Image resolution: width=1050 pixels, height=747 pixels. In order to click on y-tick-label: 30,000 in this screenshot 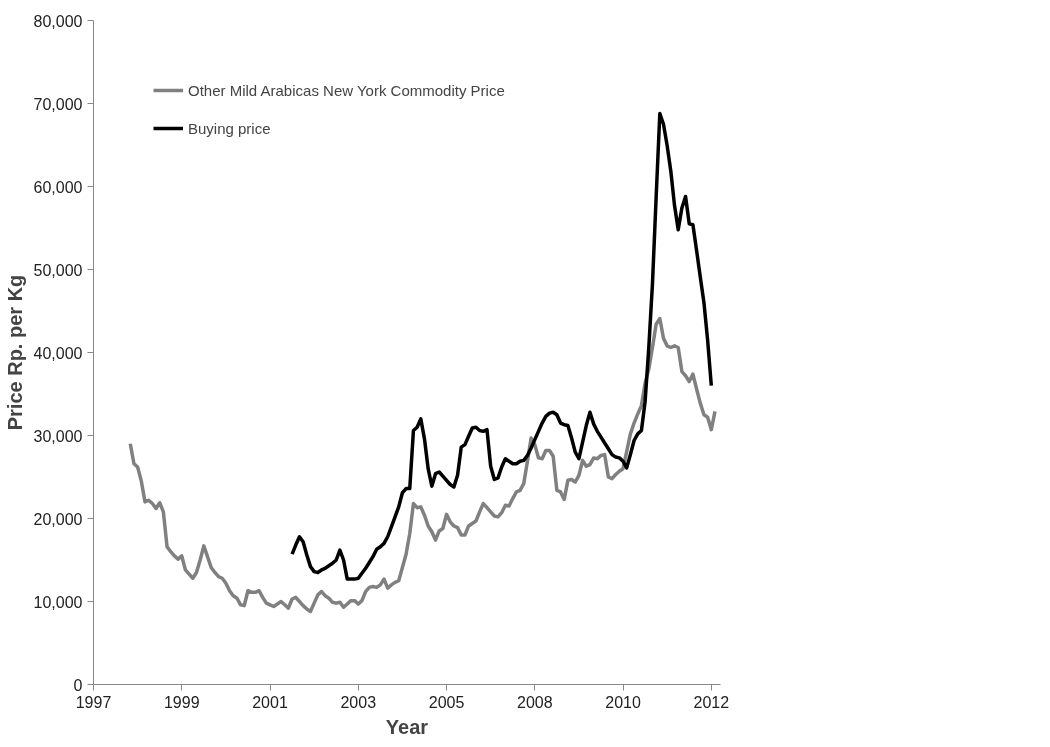, I will do `click(58, 436)`.